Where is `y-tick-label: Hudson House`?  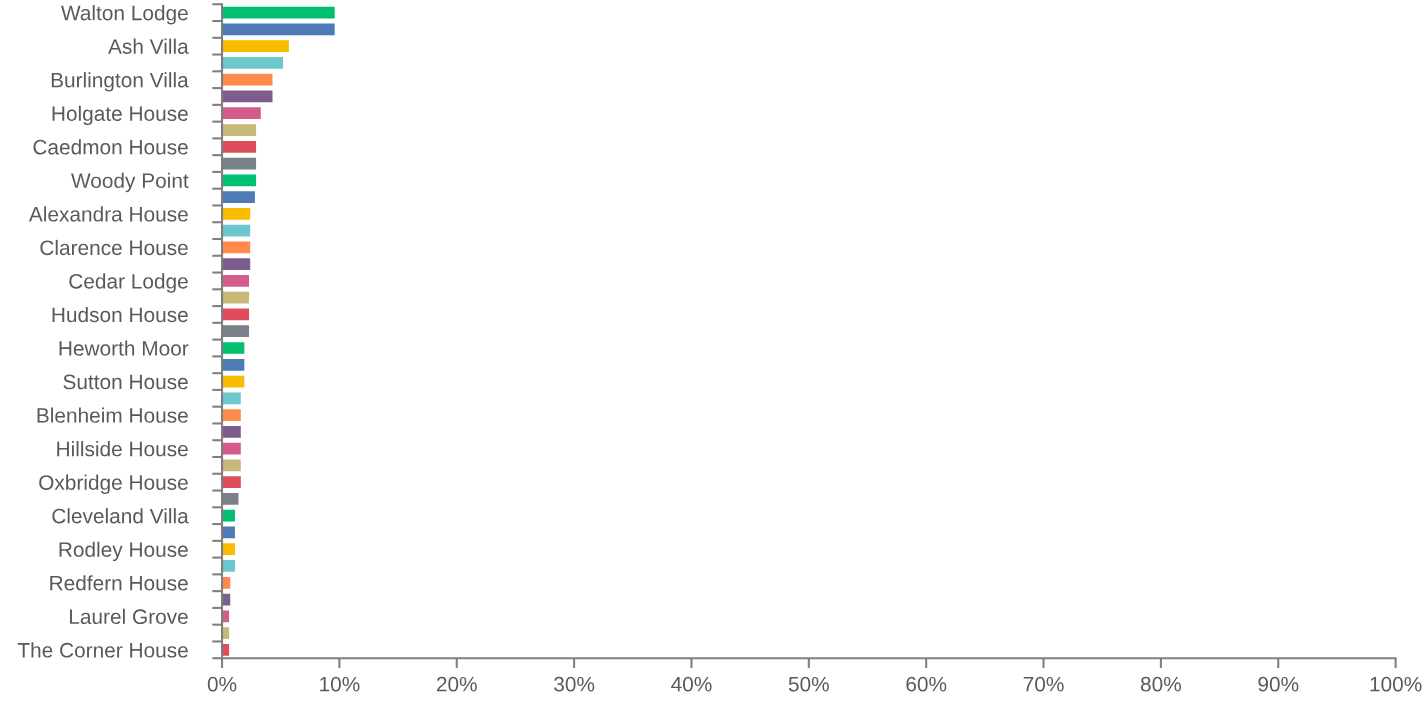 y-tick-label: Hudson House is located at coordinates (120, 314).